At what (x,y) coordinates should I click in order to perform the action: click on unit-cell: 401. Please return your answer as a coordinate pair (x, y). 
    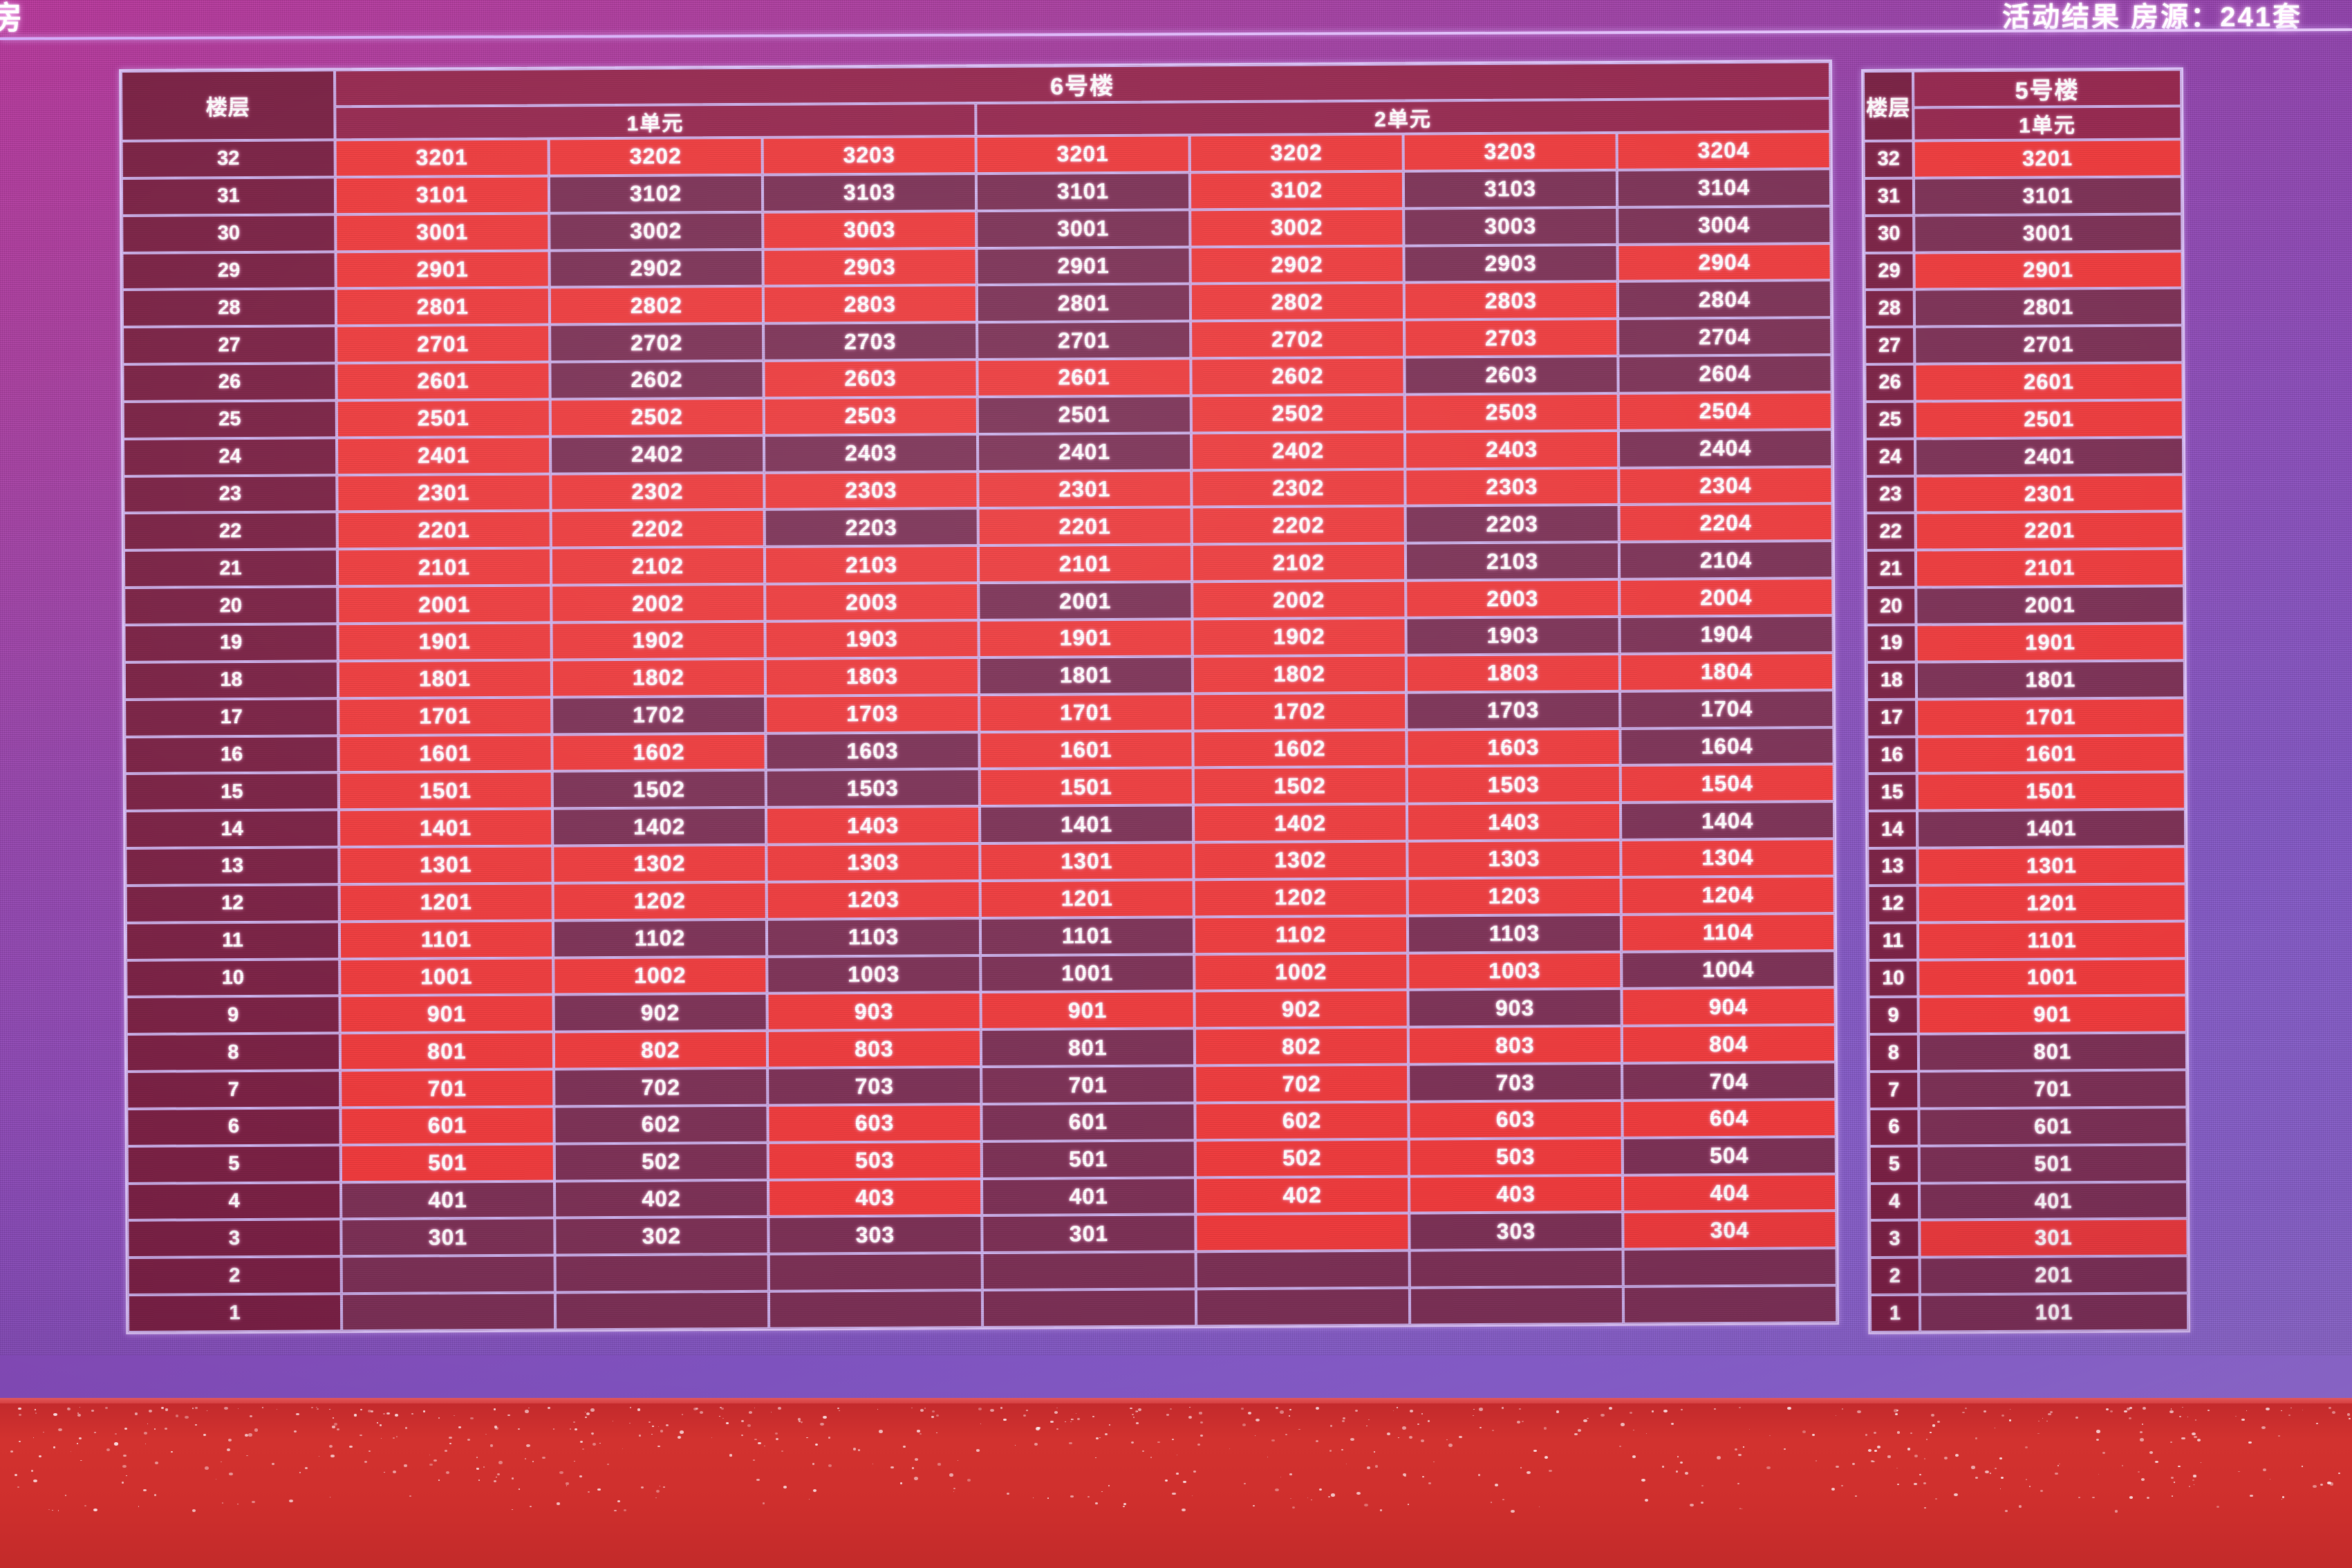
    Looking at the image, I should click on (1088, 1196).